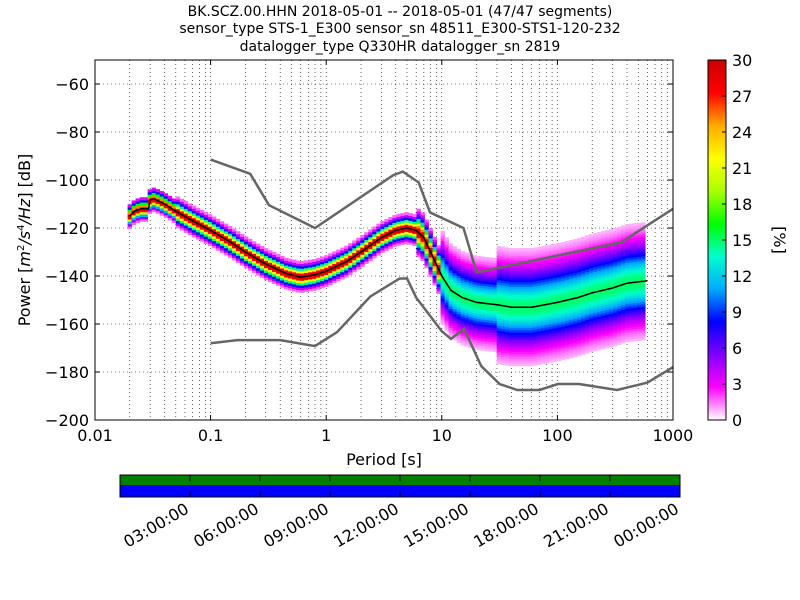 The height and width of the screenshot is (600, 800). I want to click on colorbar-tick-label: 6, so click(737, 348).